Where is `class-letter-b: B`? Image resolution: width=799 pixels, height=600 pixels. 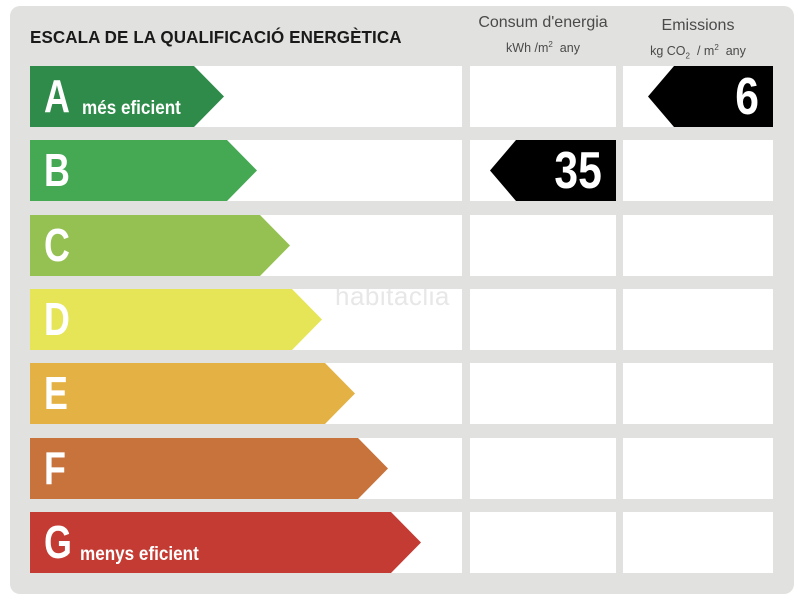 class-letter-b: B is located at coordinates (57, 170).